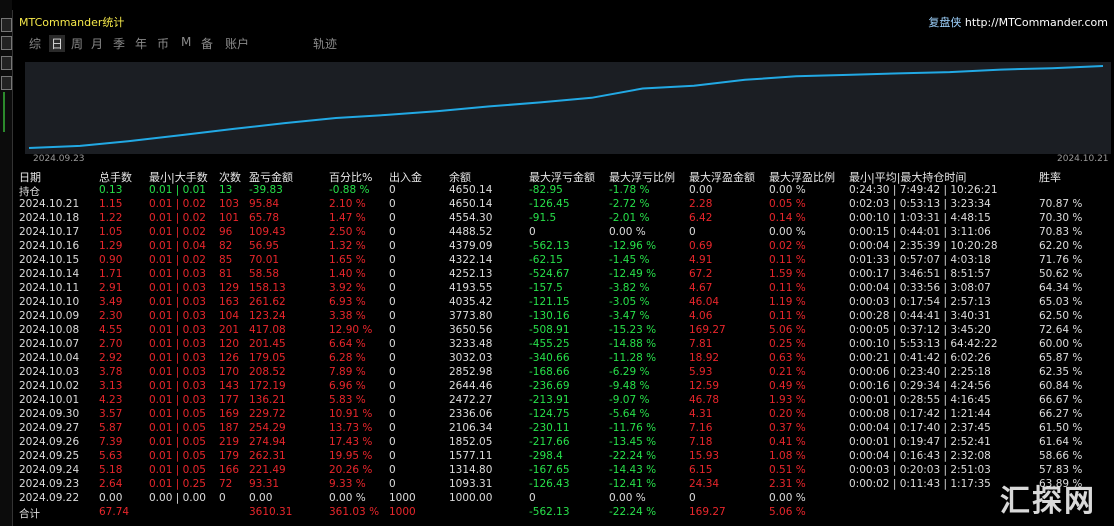 This screenshot has height=526, width=1114. What do you see at coordinates (920, 288) in the screenshot?
I see `table-cell: 0:00:04 | 0:33:56 | 3:08:07` at bounding box center [920, 288].